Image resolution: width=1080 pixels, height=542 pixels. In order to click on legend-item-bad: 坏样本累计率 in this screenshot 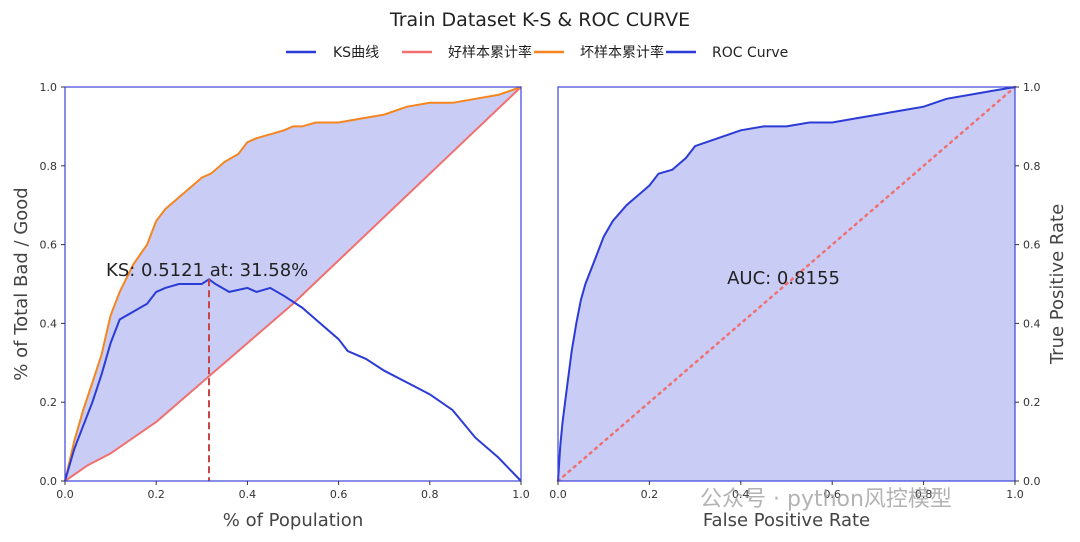, I will do `click(599, 52)`.